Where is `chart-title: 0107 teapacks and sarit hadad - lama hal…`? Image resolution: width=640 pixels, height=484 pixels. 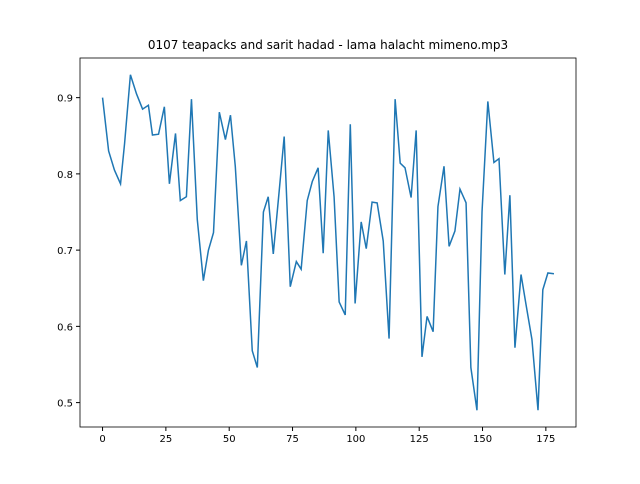 chart-title: 0107 teapacks and sarit hadad - lama hal… is located at coordinates (328, 45).